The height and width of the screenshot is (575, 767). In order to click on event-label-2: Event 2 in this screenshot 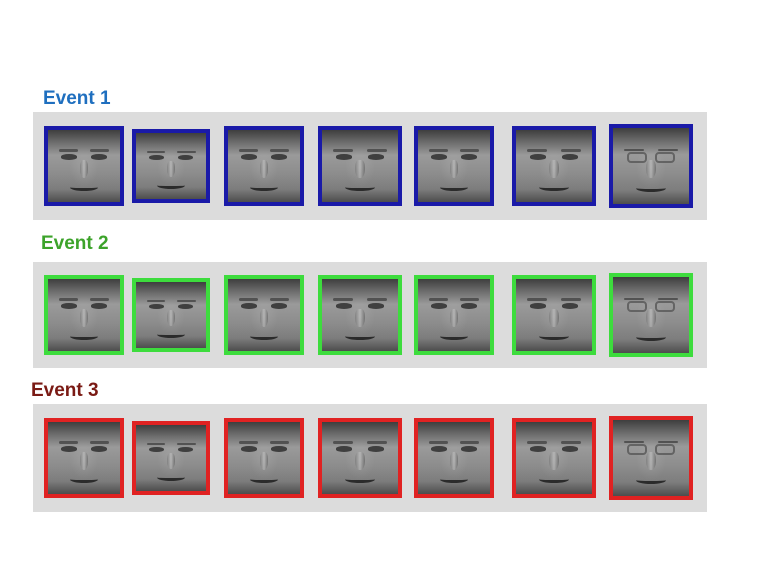, I will do `click(75, 243)`.